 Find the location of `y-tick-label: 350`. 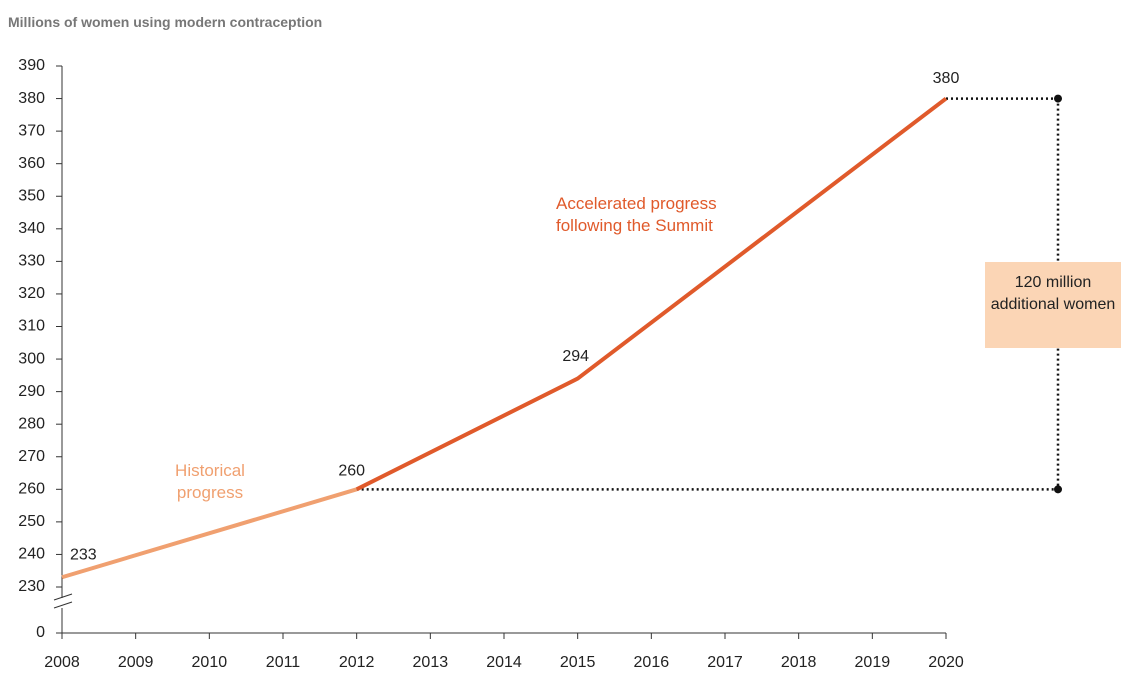

y-tick-label: 350 is located at coordinates (31, 195).